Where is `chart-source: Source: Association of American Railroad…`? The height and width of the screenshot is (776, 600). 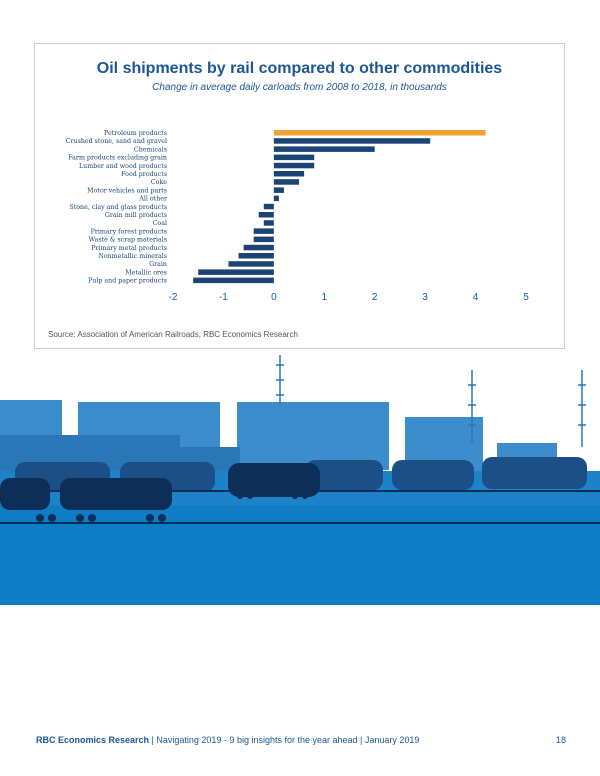
chart-source: Source: Association of American Railroad… is located at coordinates (173, 334).